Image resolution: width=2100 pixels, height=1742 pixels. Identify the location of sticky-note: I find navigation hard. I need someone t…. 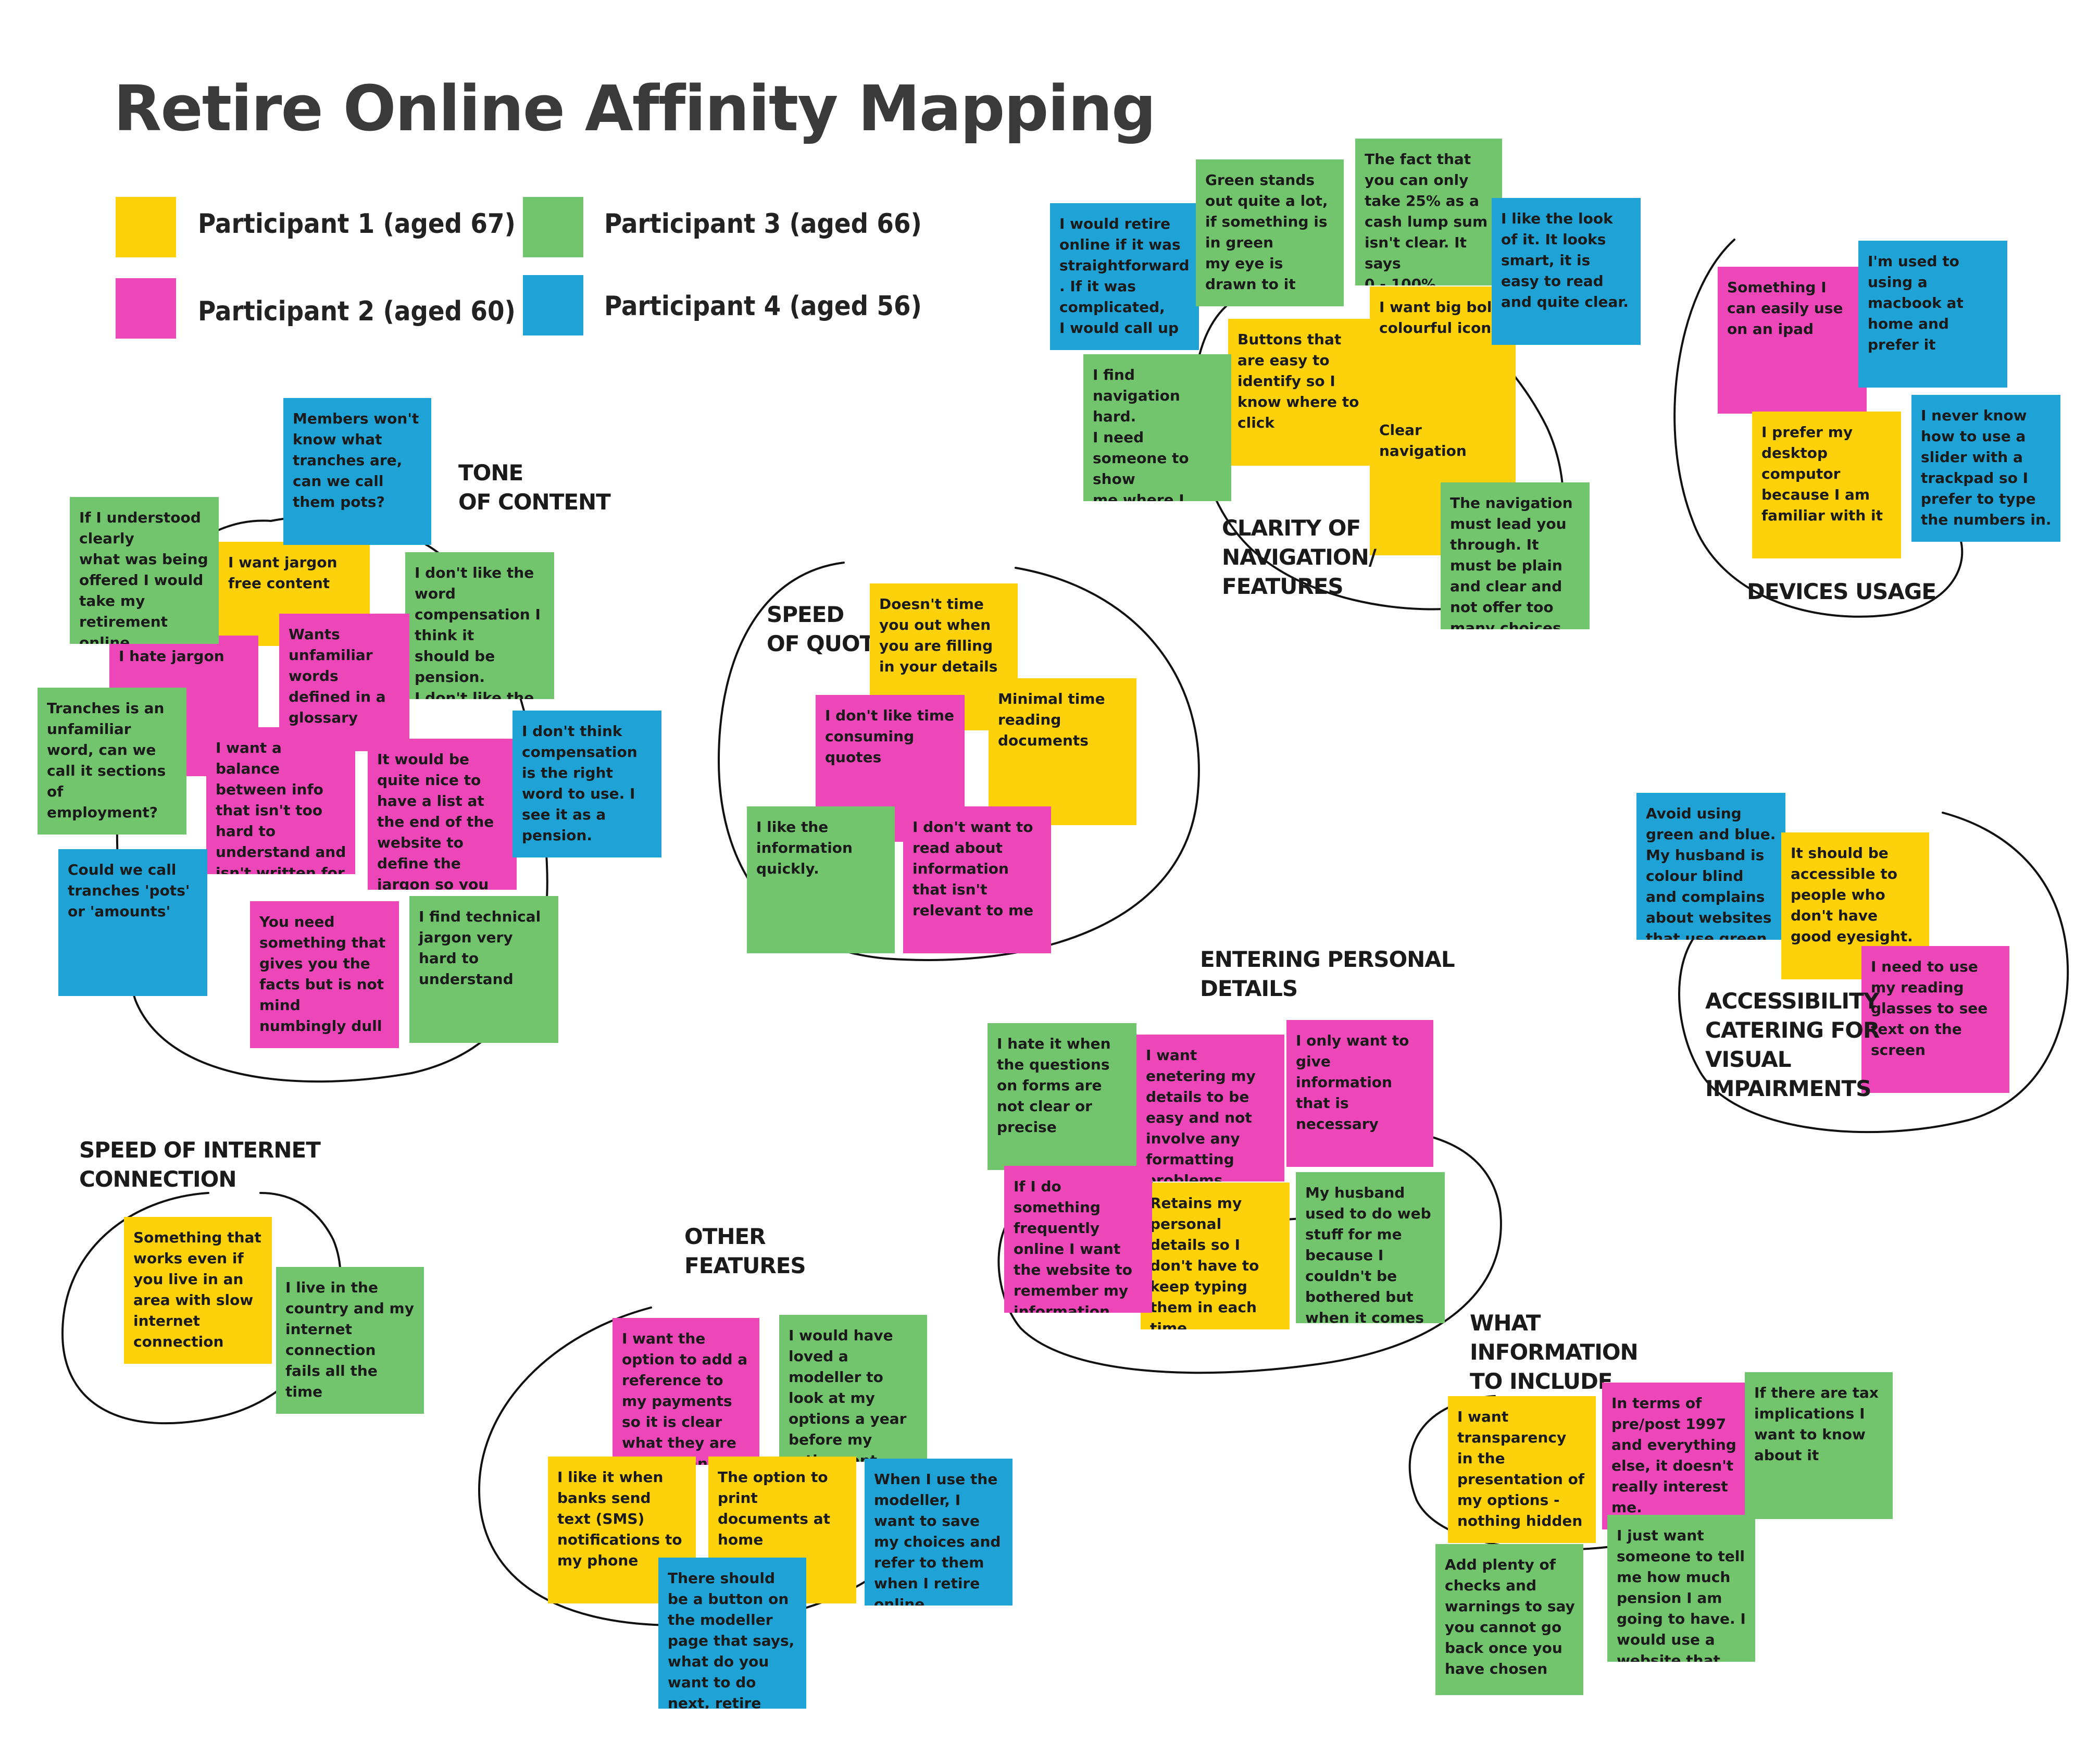
(1157, 428).